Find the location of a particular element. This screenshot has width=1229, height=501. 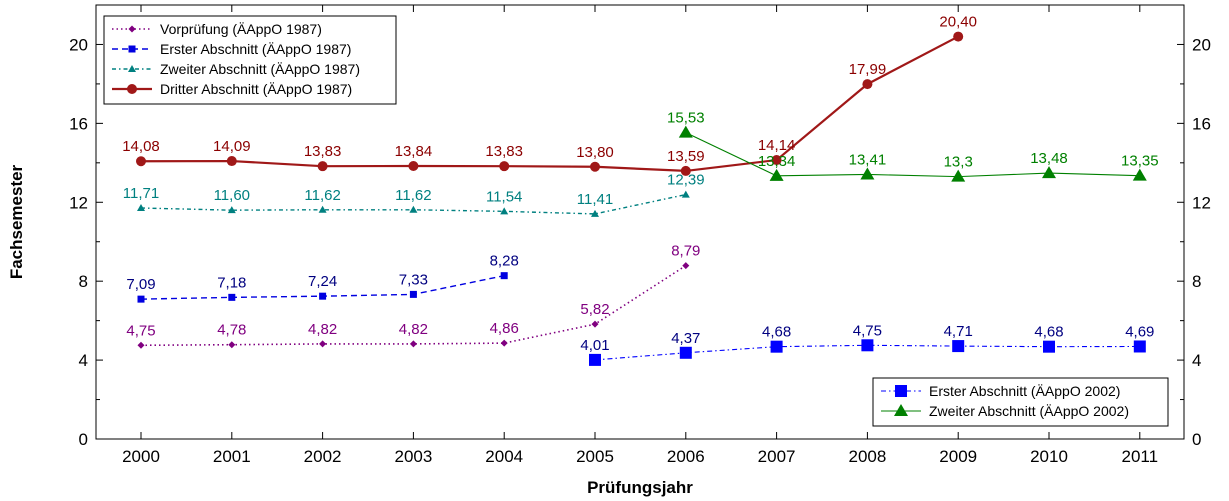

data-label-4-9: 4,71 is located at coordinates (958, 331).